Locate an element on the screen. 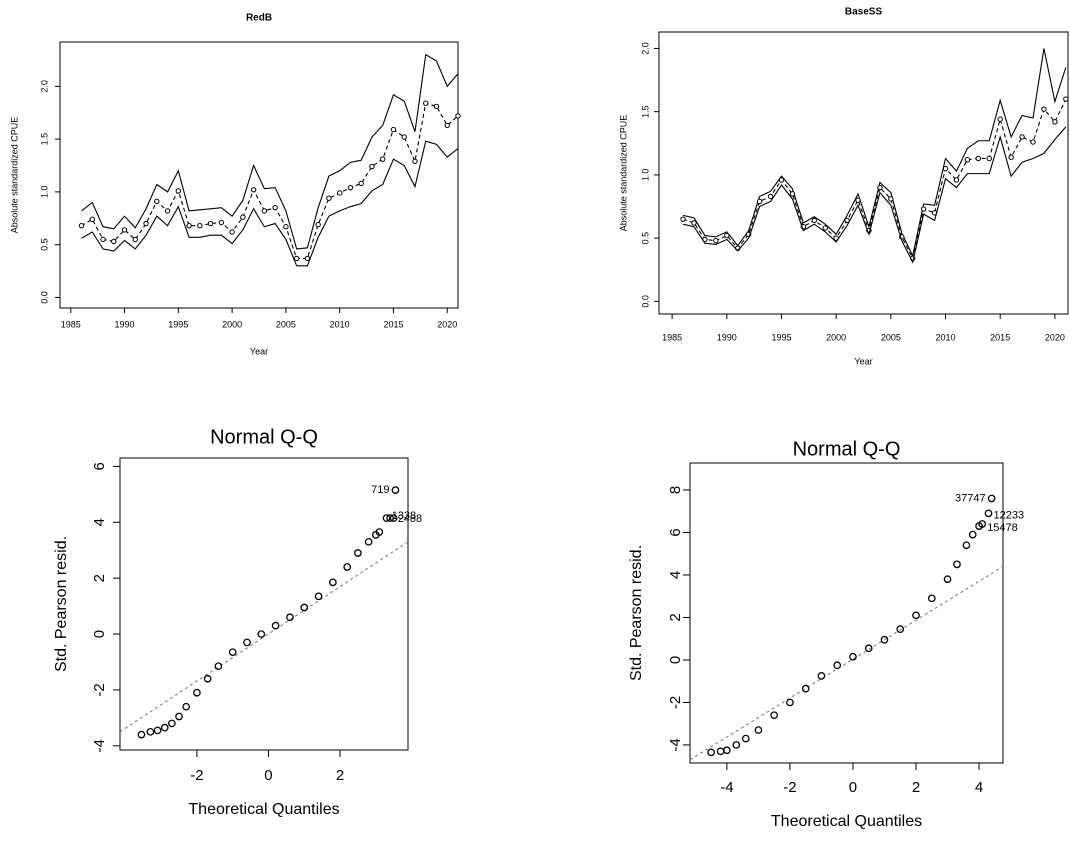  y-tick-label: 1.5 is located at coordinates (44, 139).